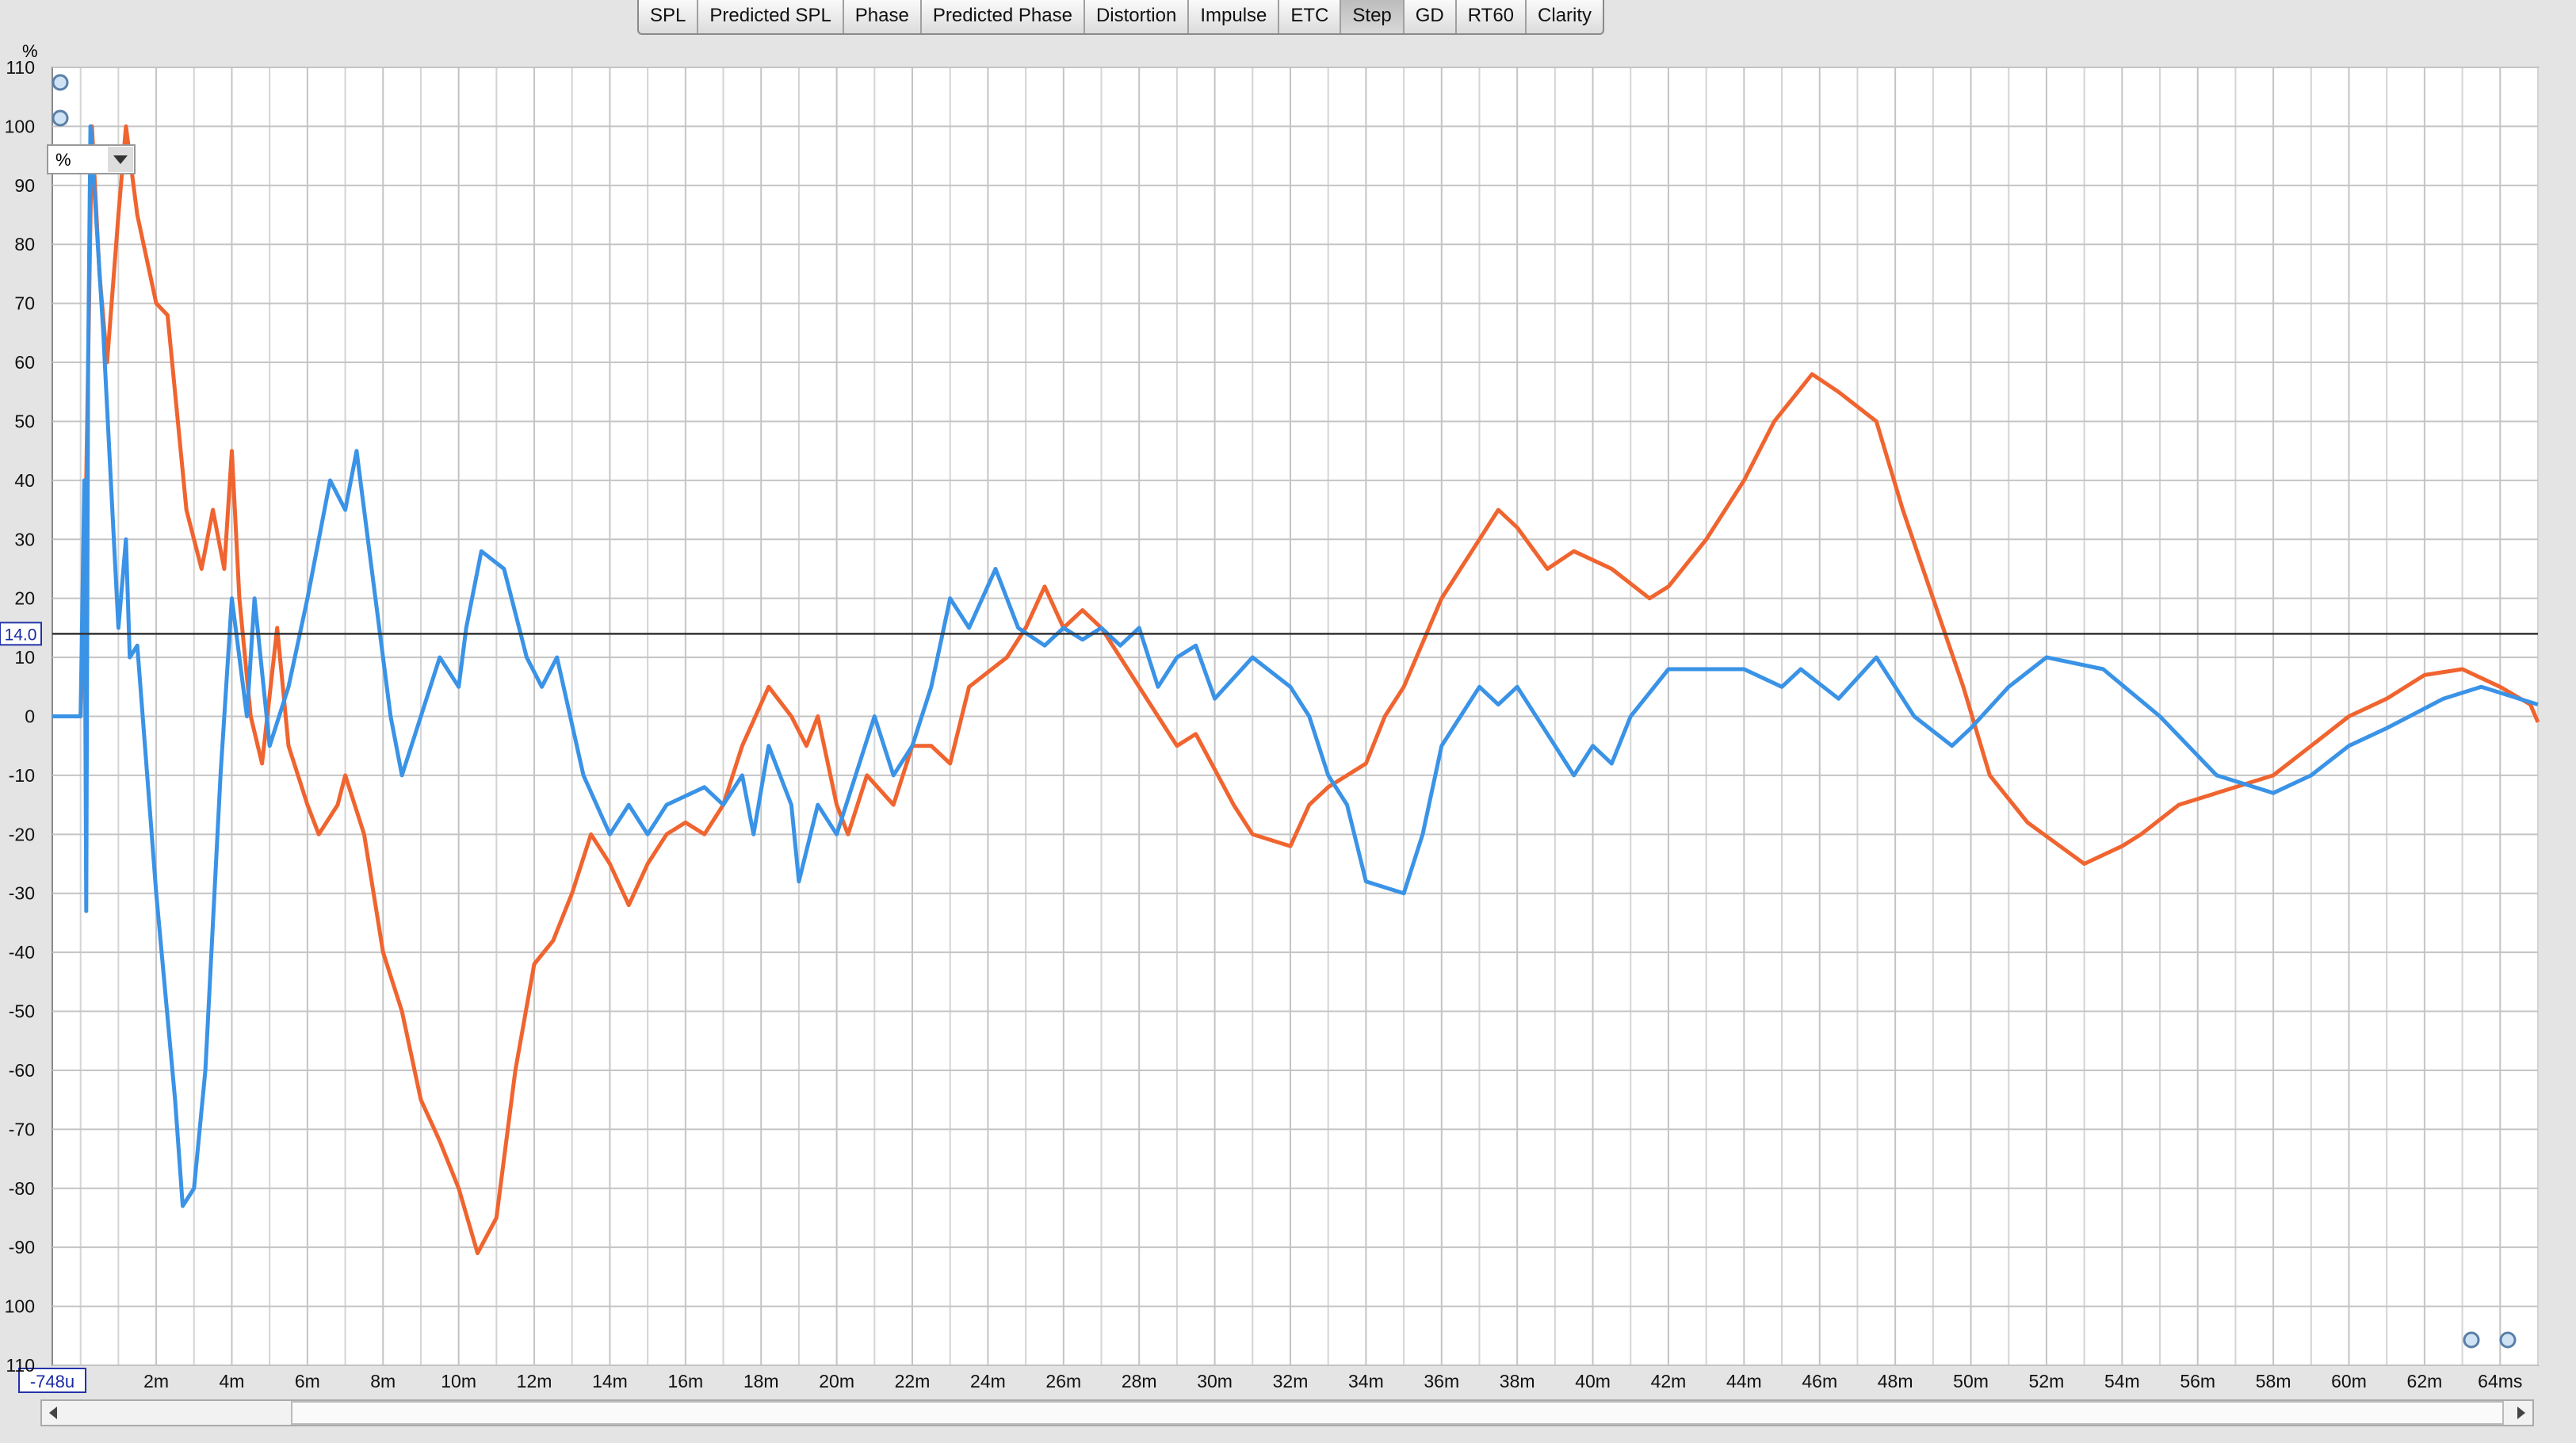  What do you see at coordinates (120, 159) in the screenshot?
I see `dropdown-arrow` at bounding box center [120, 159].